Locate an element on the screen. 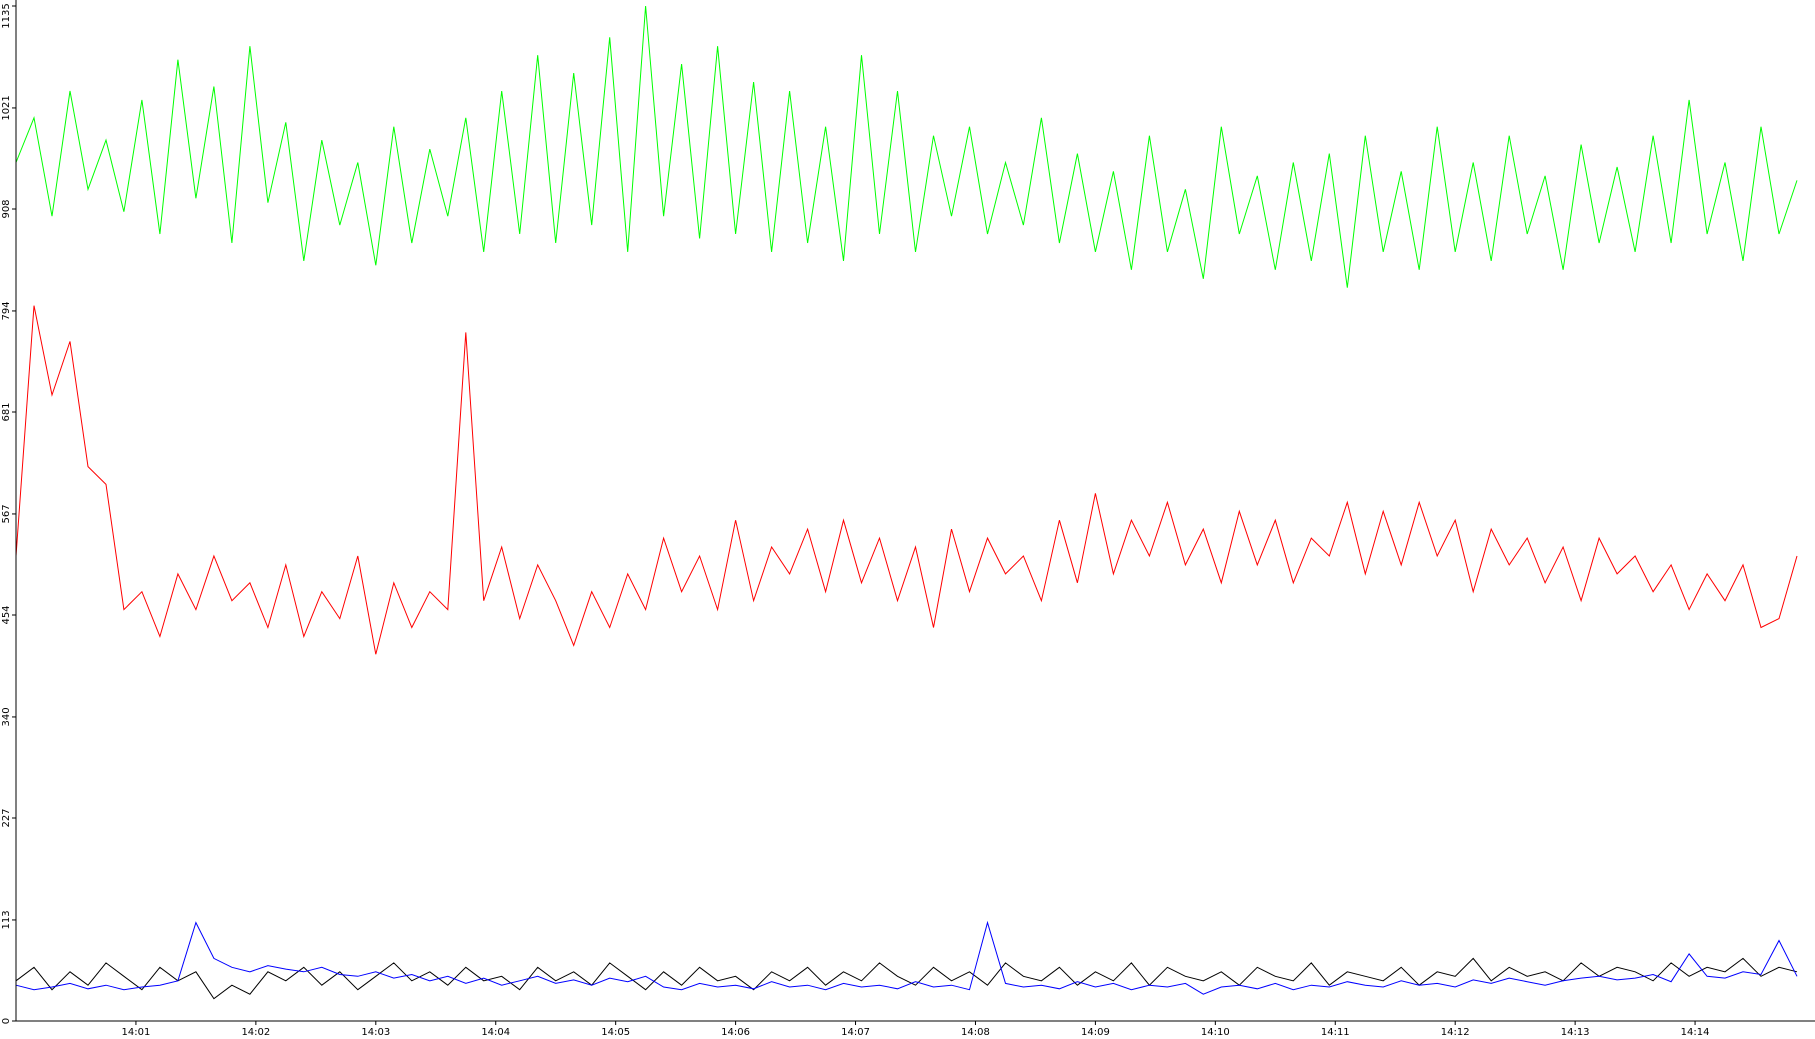  x-tick-label: 14:11 is located at coordinates (1335, 1032).